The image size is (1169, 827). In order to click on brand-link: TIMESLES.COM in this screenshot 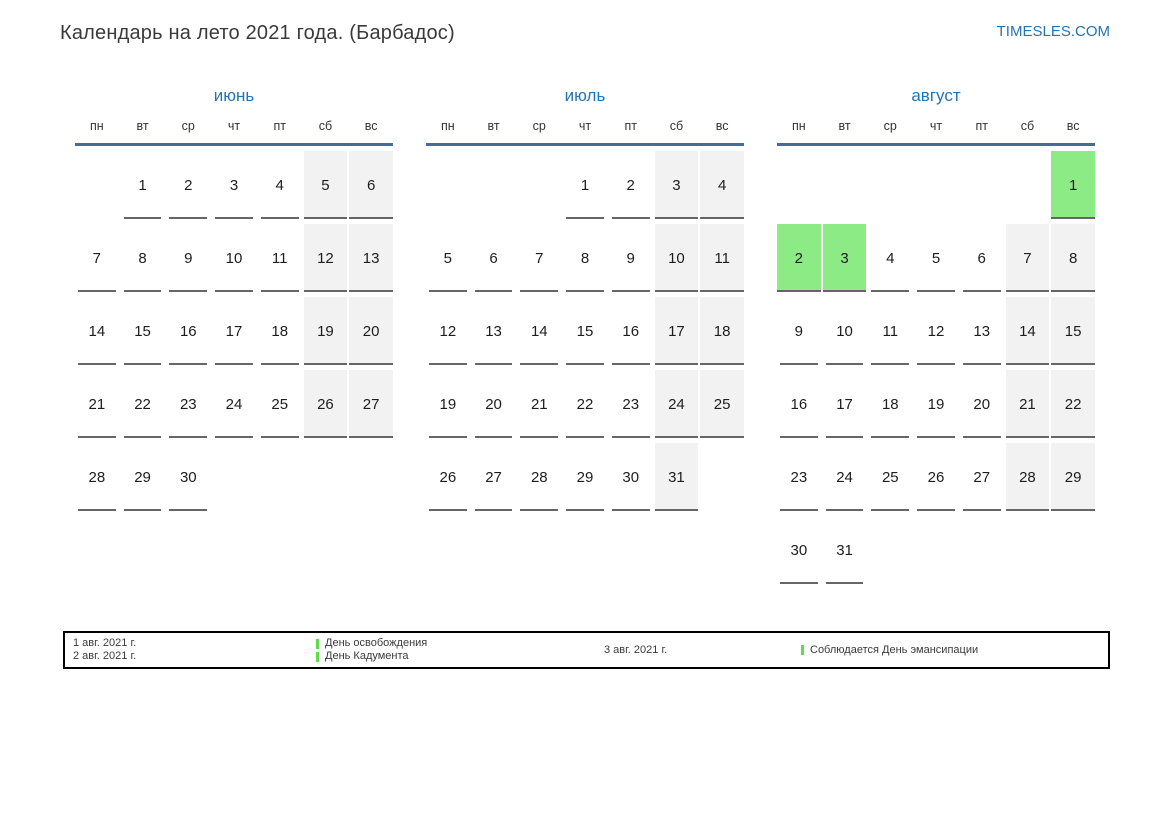, I will do `click(1053, 31)`.